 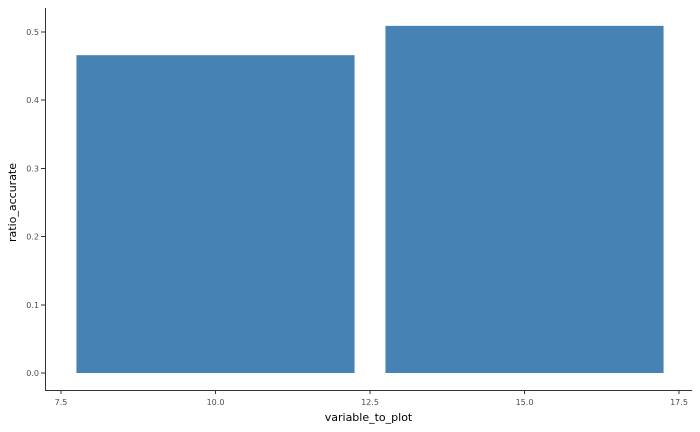 What do you see at coordinates (35, 203) in the screenshot?
I see `y-axis-ticks: 0.0 0.1 0.2 0.3 0.4 0.5` at bounding box center [35, 203].